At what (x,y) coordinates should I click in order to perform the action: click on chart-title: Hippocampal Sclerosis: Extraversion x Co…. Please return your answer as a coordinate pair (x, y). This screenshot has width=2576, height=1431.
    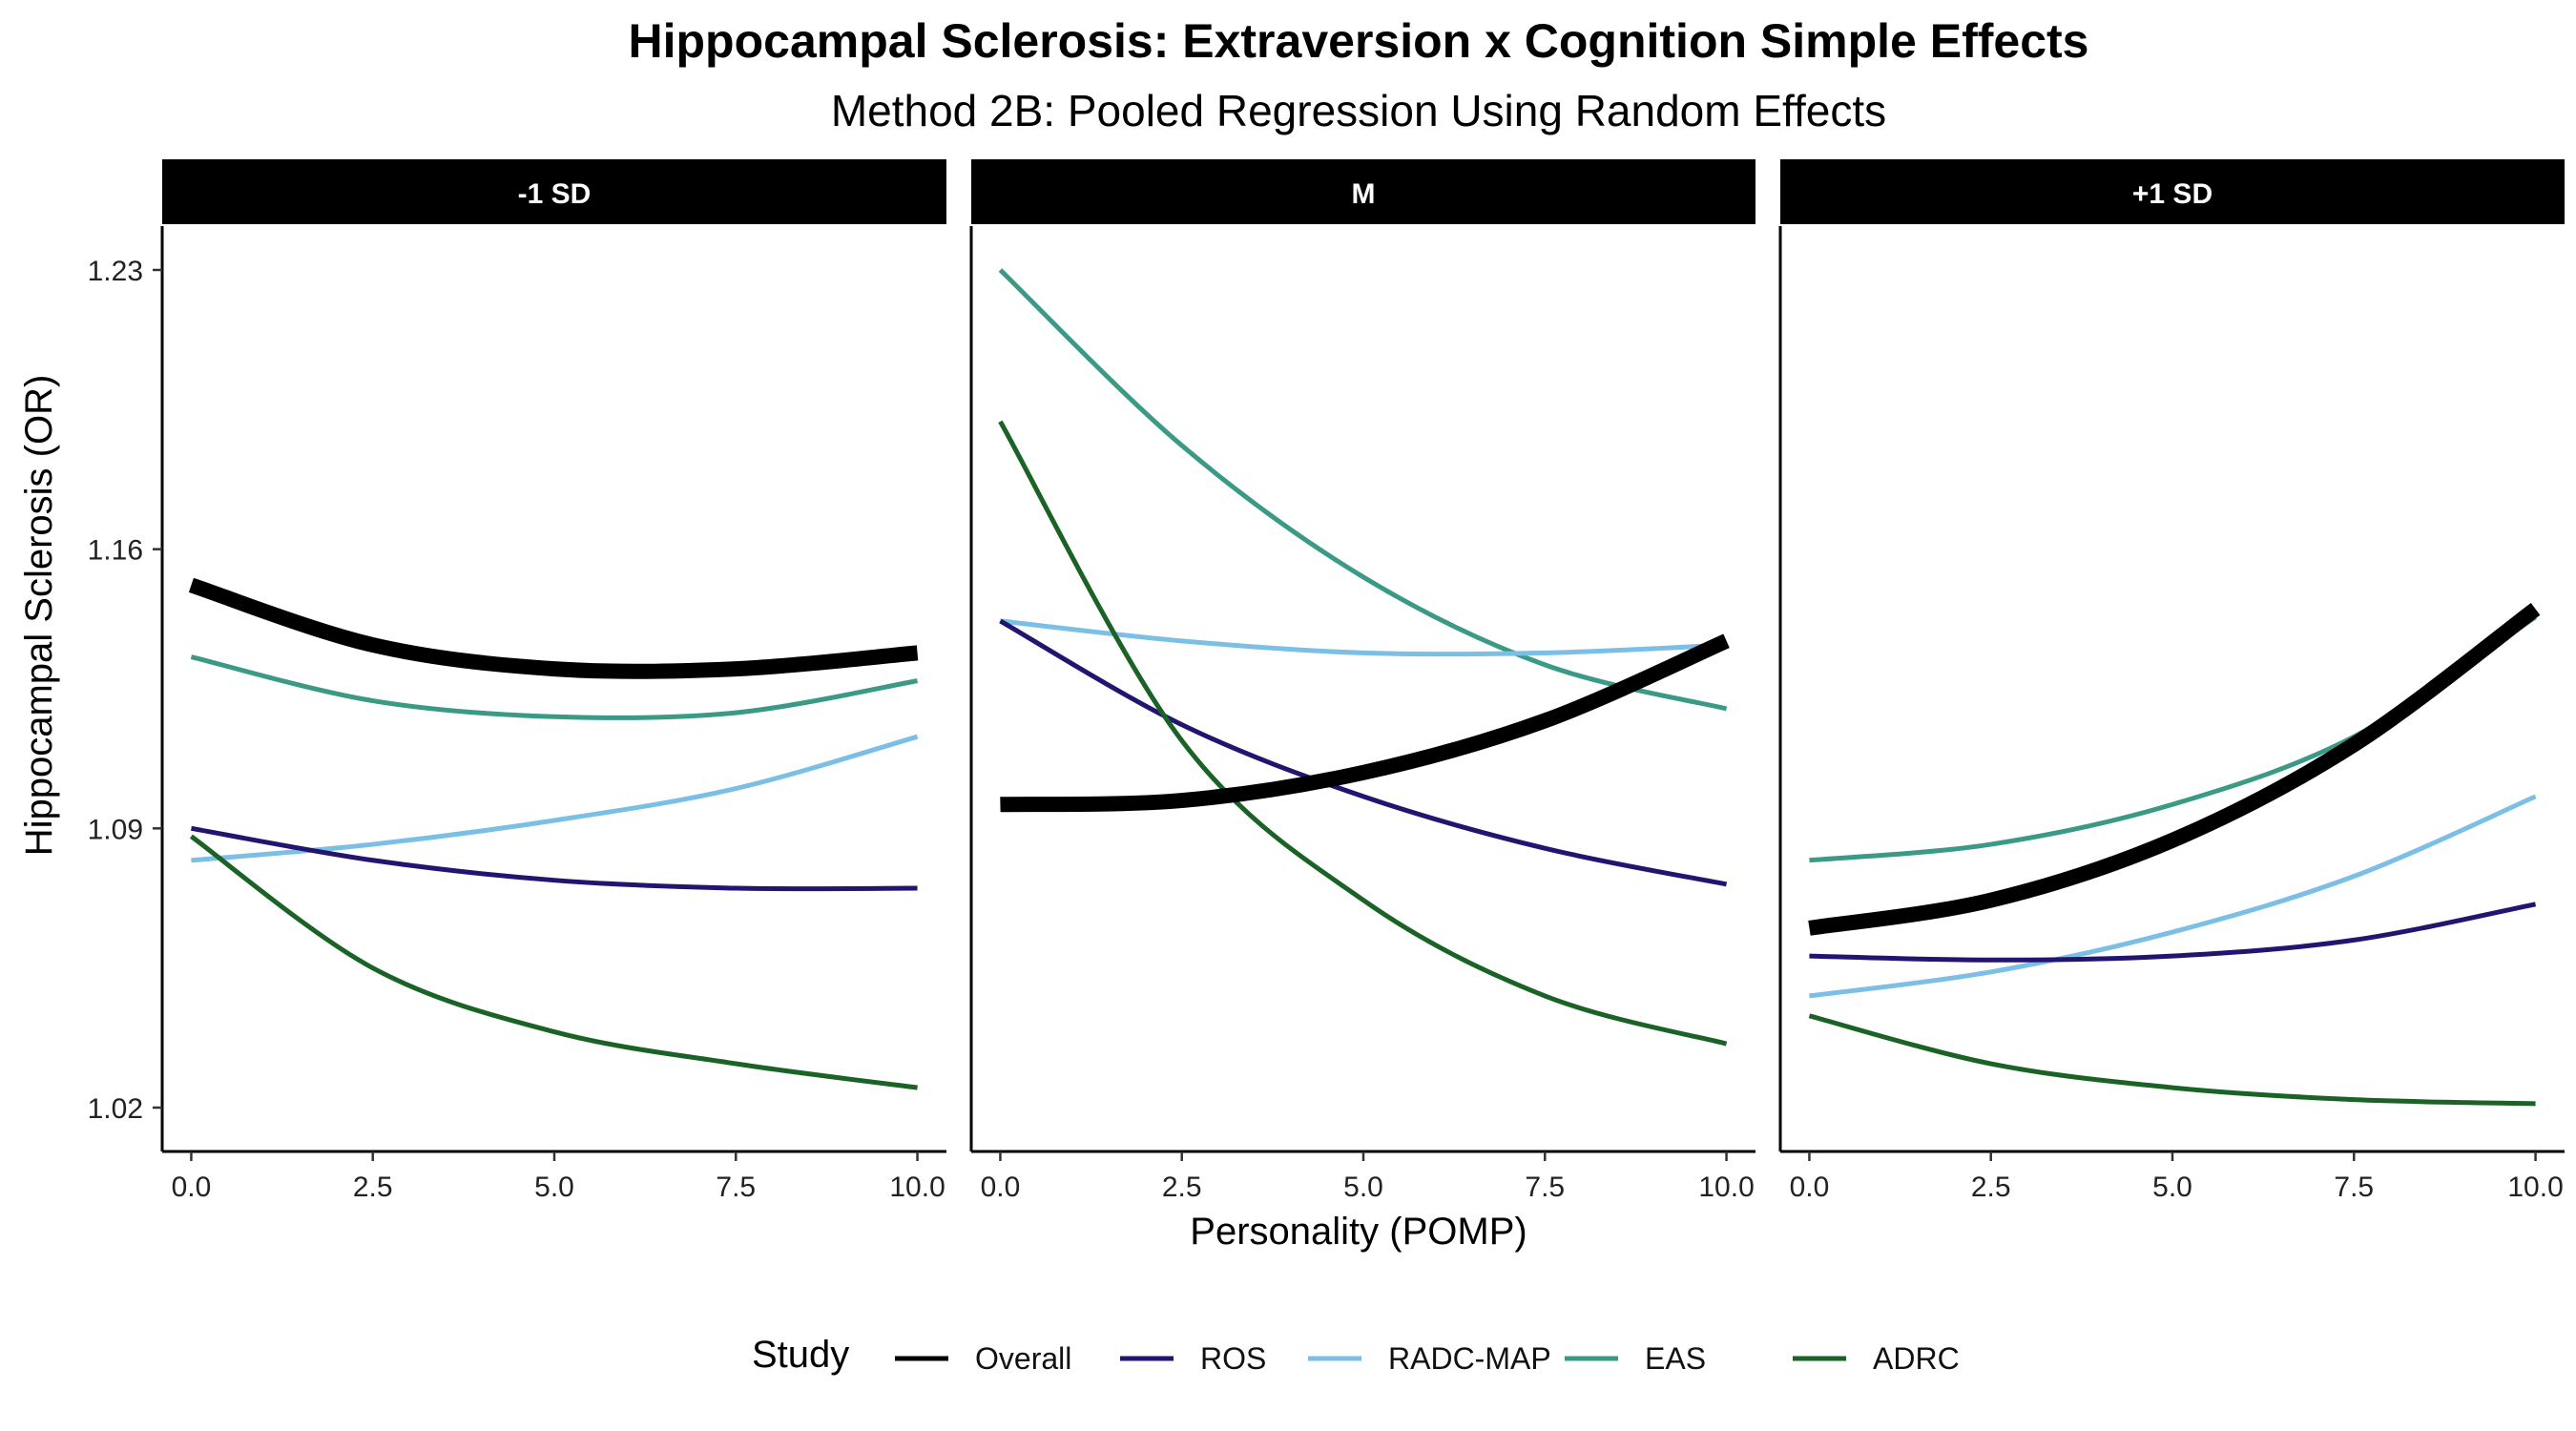
    Looking at the image, I should click on (1359, 41).